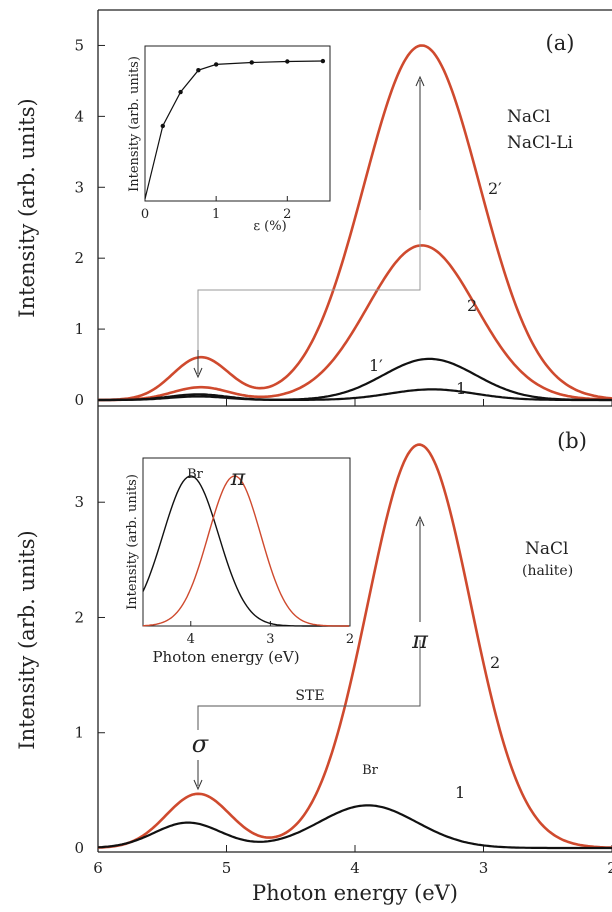  Describe the element at coordinates (309, 280) in the screenshot. I see `panel-a-connector` at that location.